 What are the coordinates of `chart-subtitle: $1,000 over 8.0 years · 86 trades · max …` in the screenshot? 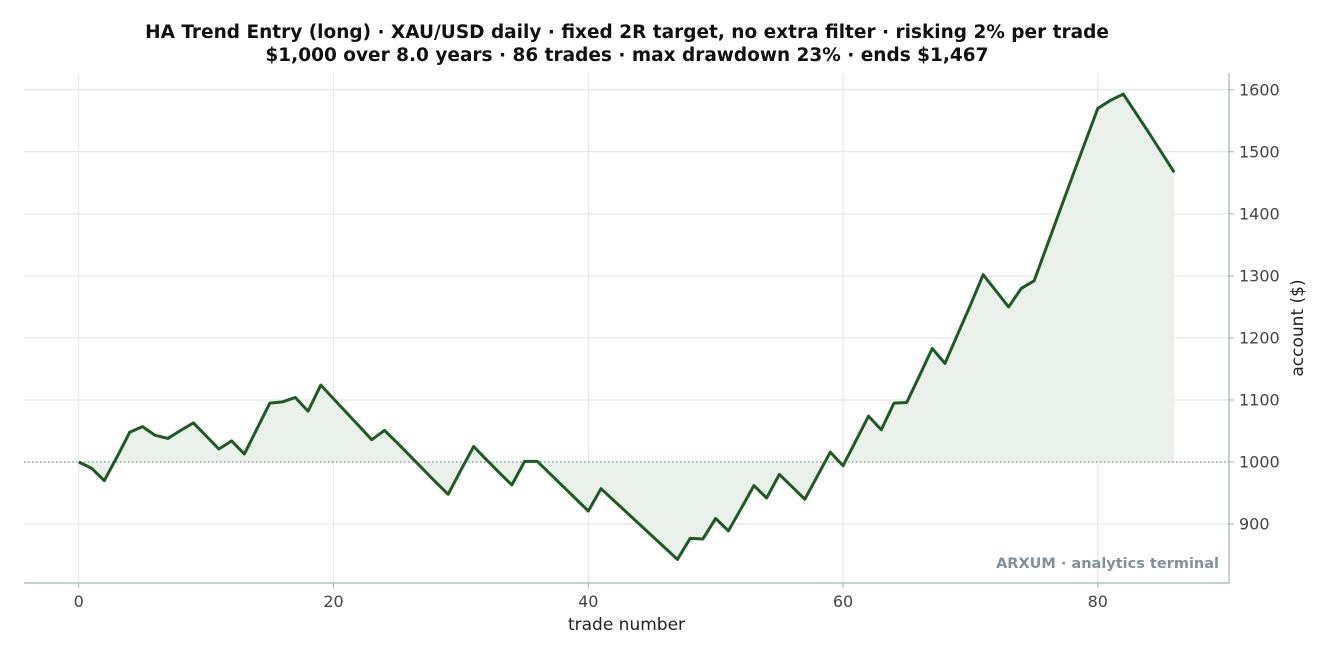 It's located at (627, 55).